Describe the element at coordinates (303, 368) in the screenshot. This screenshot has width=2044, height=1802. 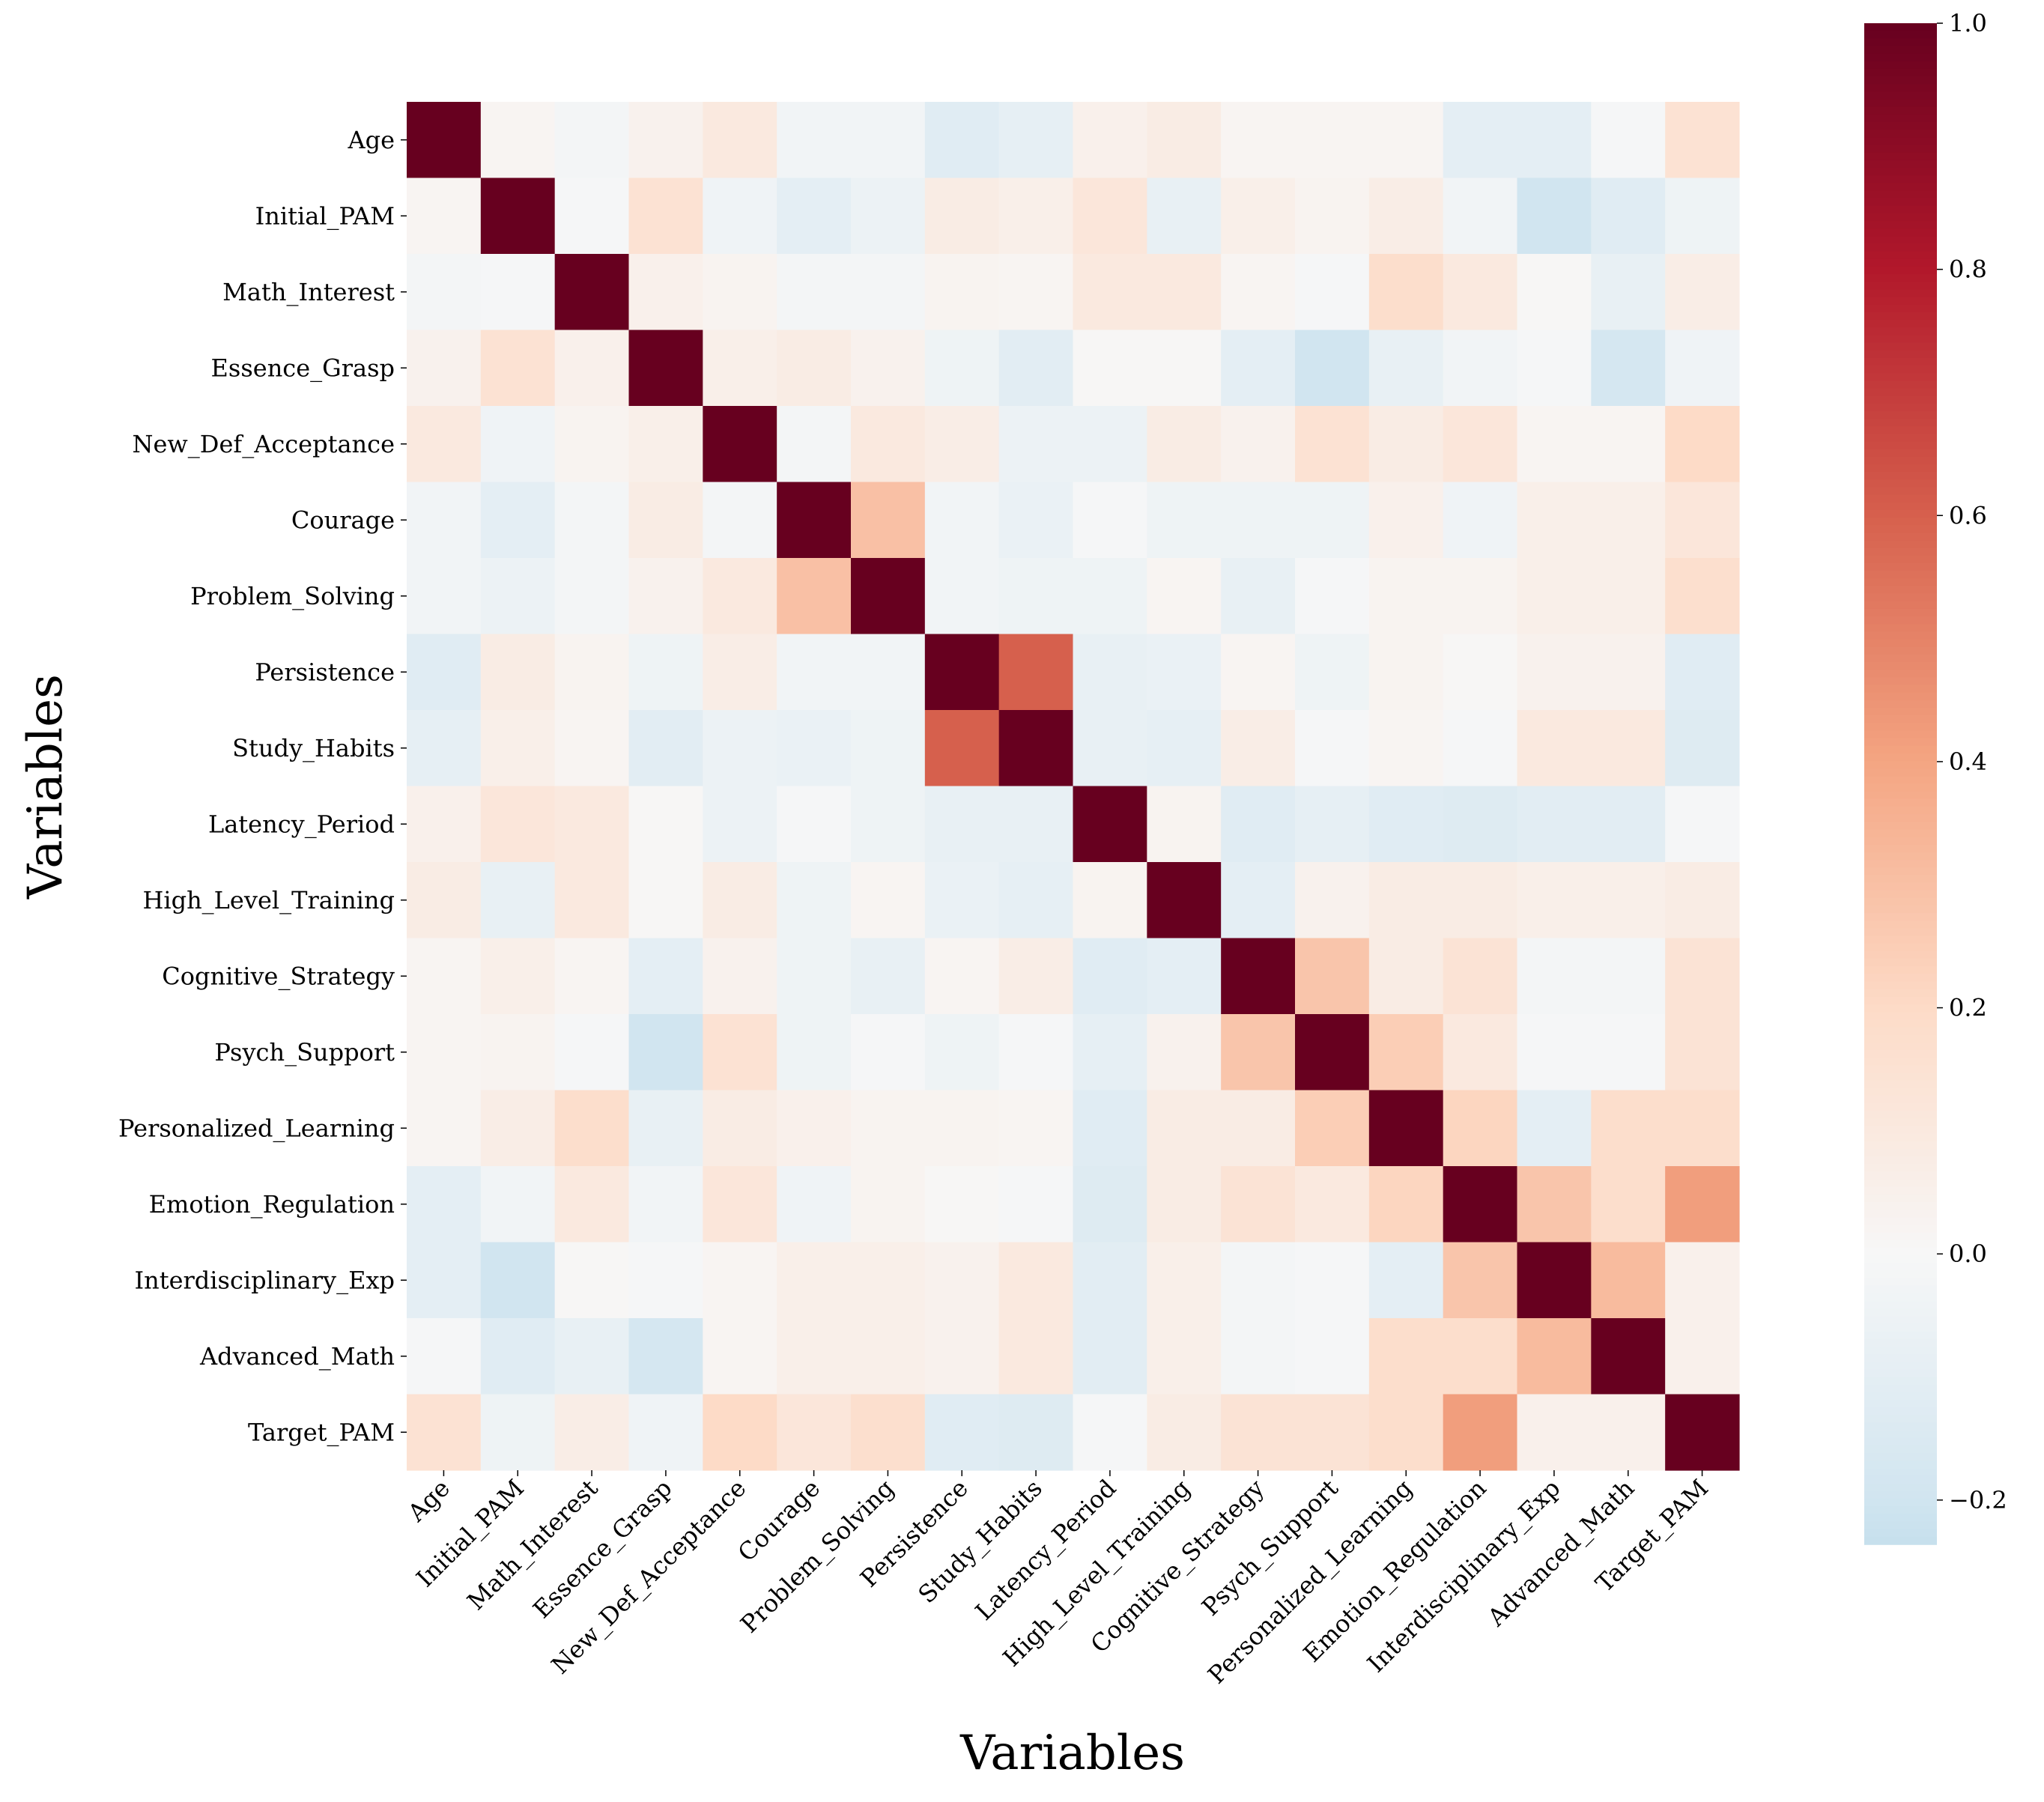
I see `y-tick-label: Essence_Grasp` at that location.